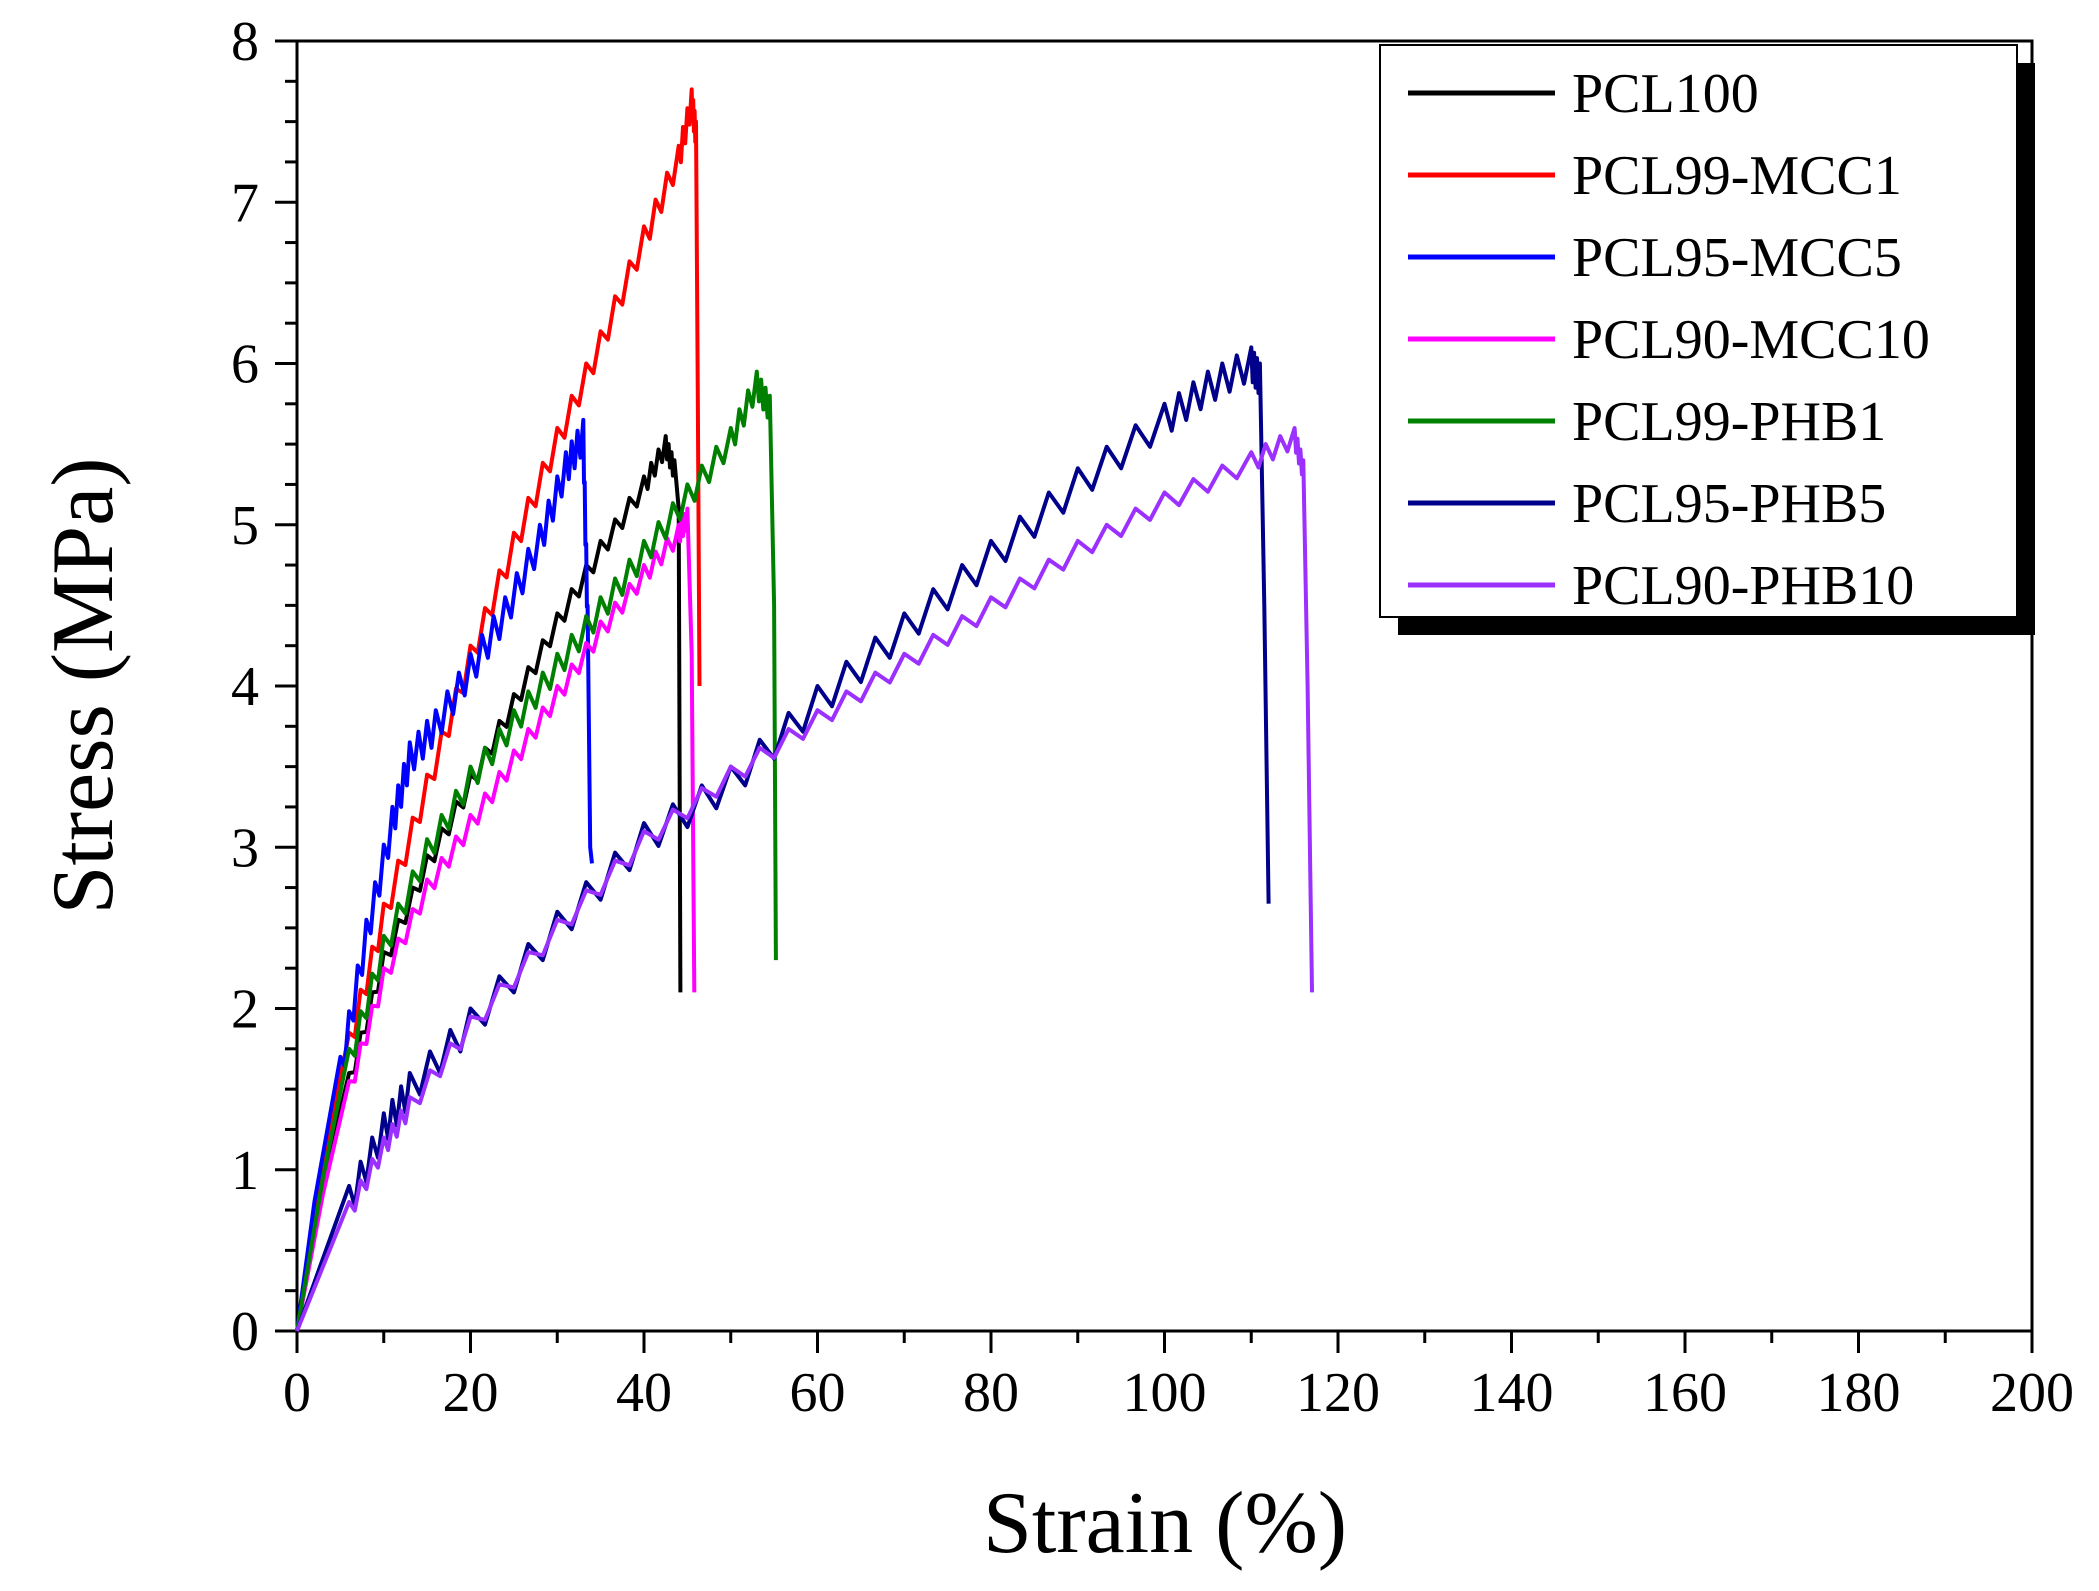 The image size is (2099, 1591). Describe the element at coordinates (245, 1332) in the screenshot. I see `y-tick-label: 0` at that location.